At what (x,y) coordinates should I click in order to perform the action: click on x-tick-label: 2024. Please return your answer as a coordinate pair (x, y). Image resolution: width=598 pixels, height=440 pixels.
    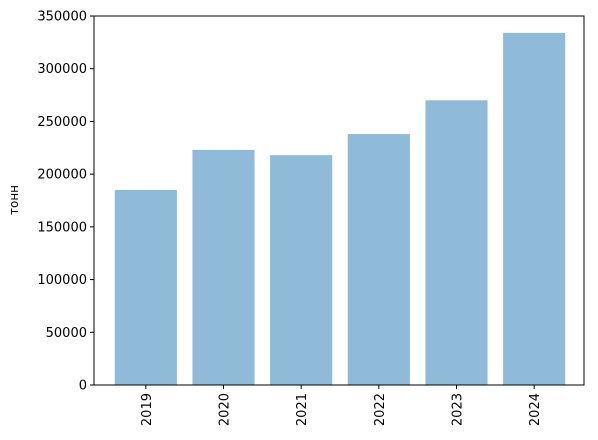
    Looking at the image, I should click on (535, 409).